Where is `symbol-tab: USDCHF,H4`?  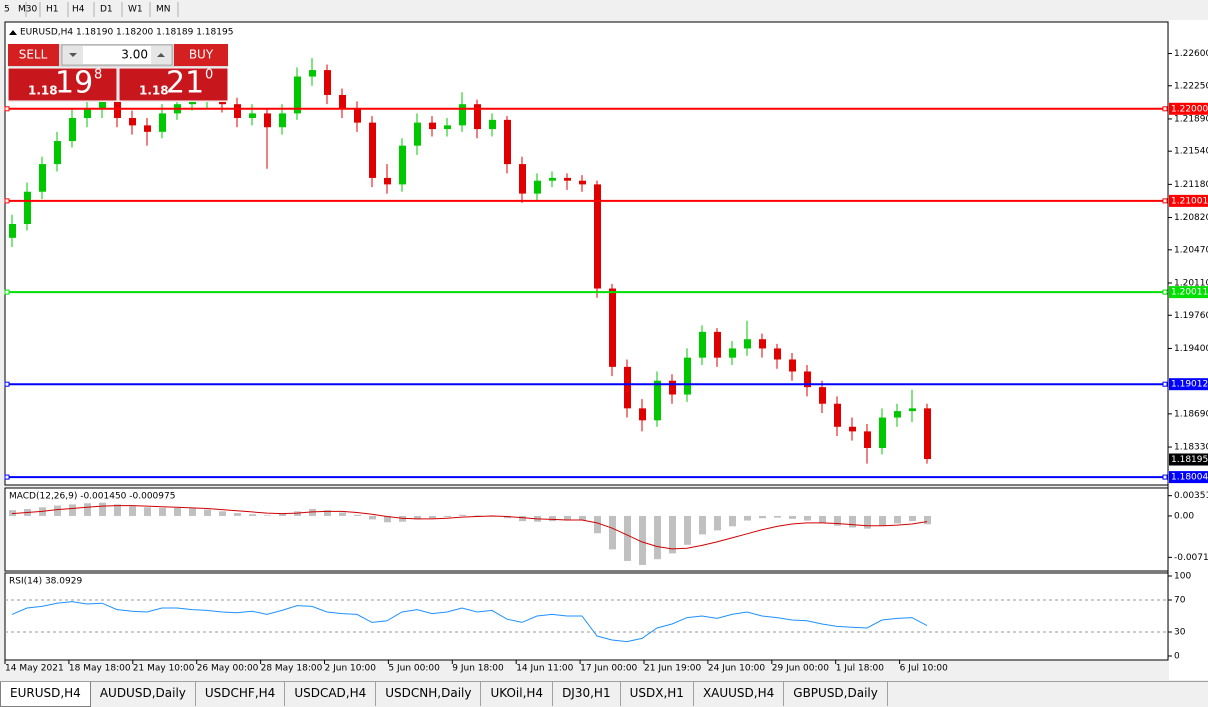
symbol-tab: USDCHF,H4 is located at coordinates (241, 694).